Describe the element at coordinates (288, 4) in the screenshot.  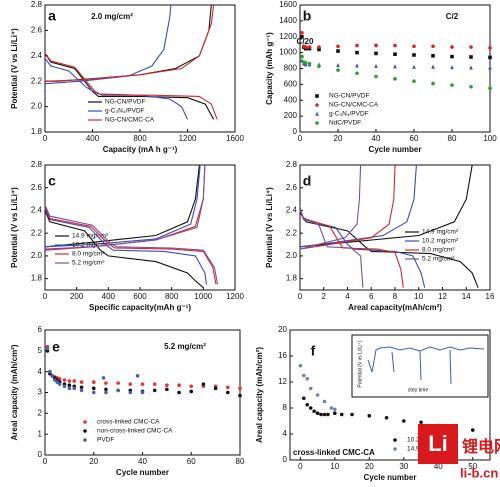
I see `y-tick-label: 1600` at that location.